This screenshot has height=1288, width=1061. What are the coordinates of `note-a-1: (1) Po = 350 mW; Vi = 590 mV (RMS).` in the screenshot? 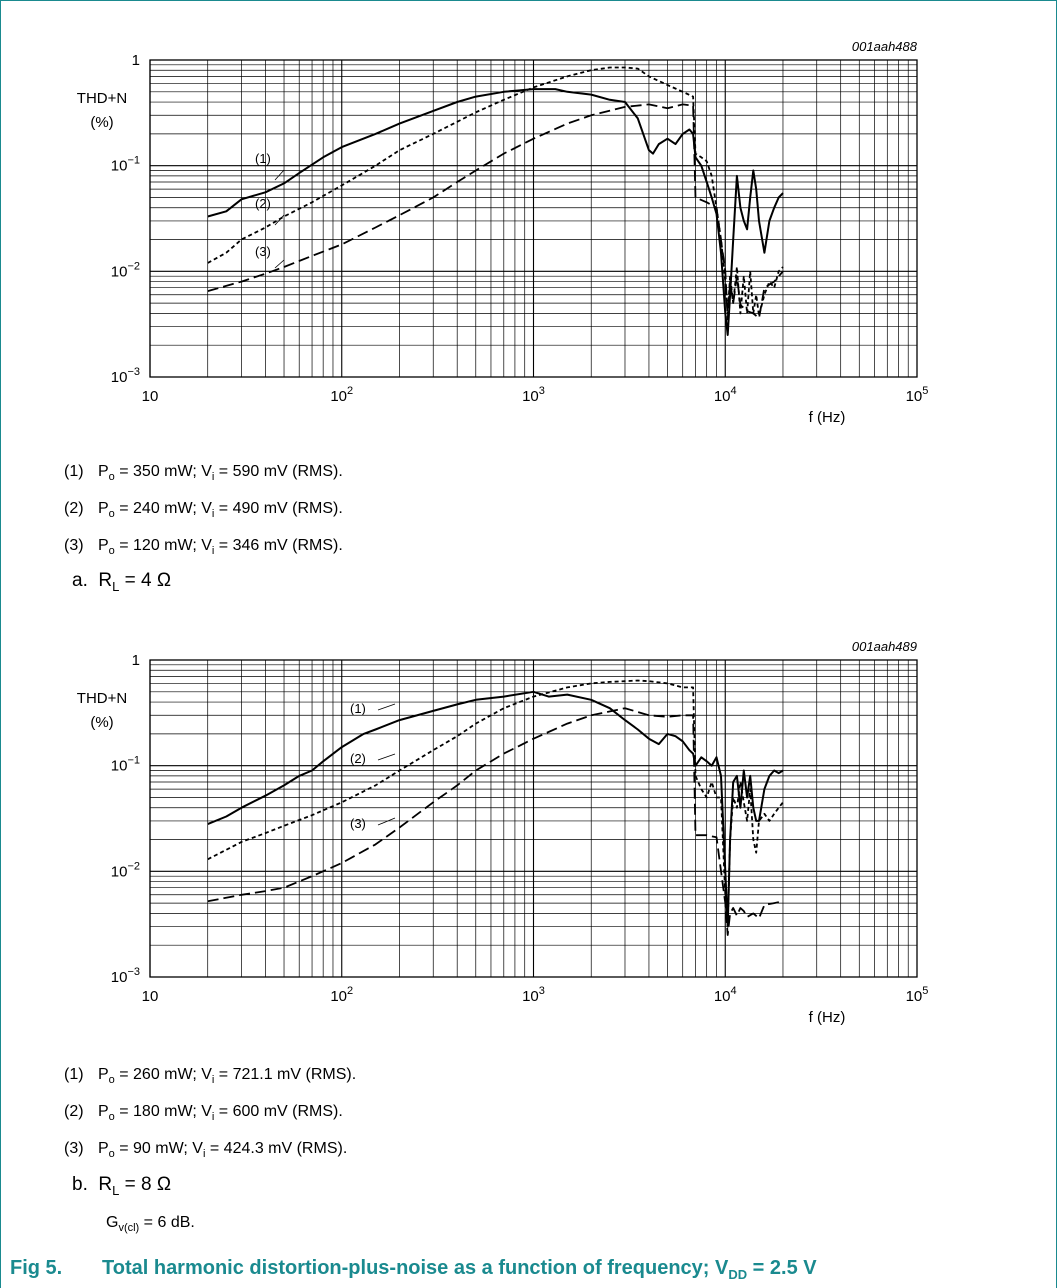 It's located at (203, 473).